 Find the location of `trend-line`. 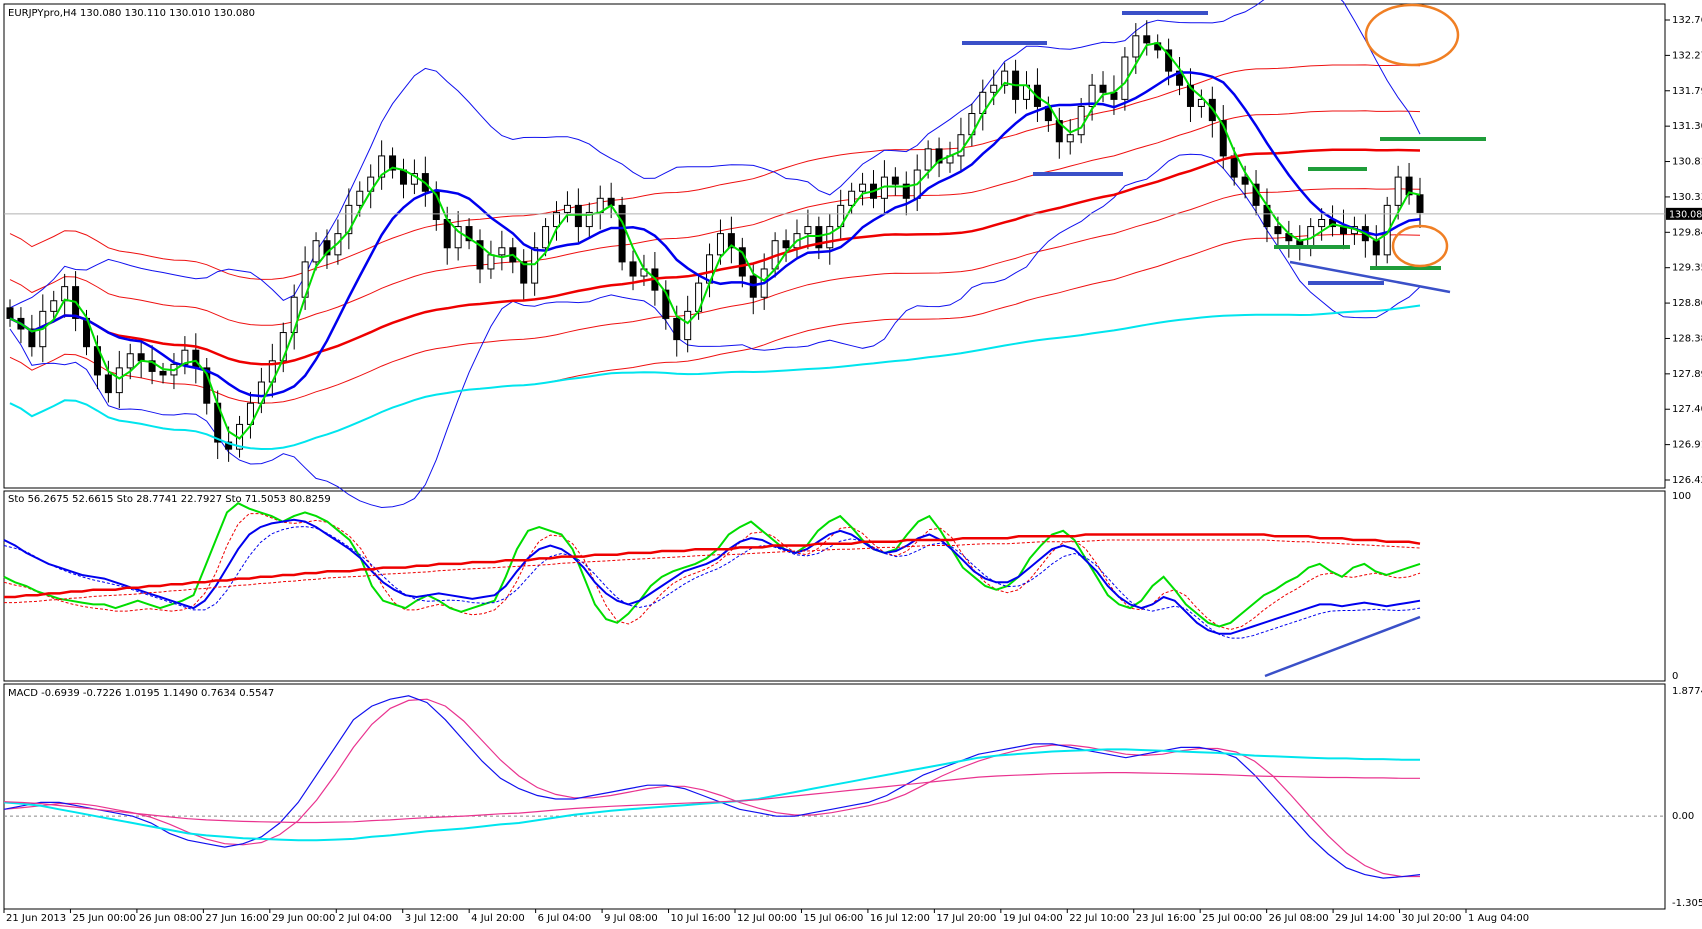

trend-line is located at coordinates (1370, 277).